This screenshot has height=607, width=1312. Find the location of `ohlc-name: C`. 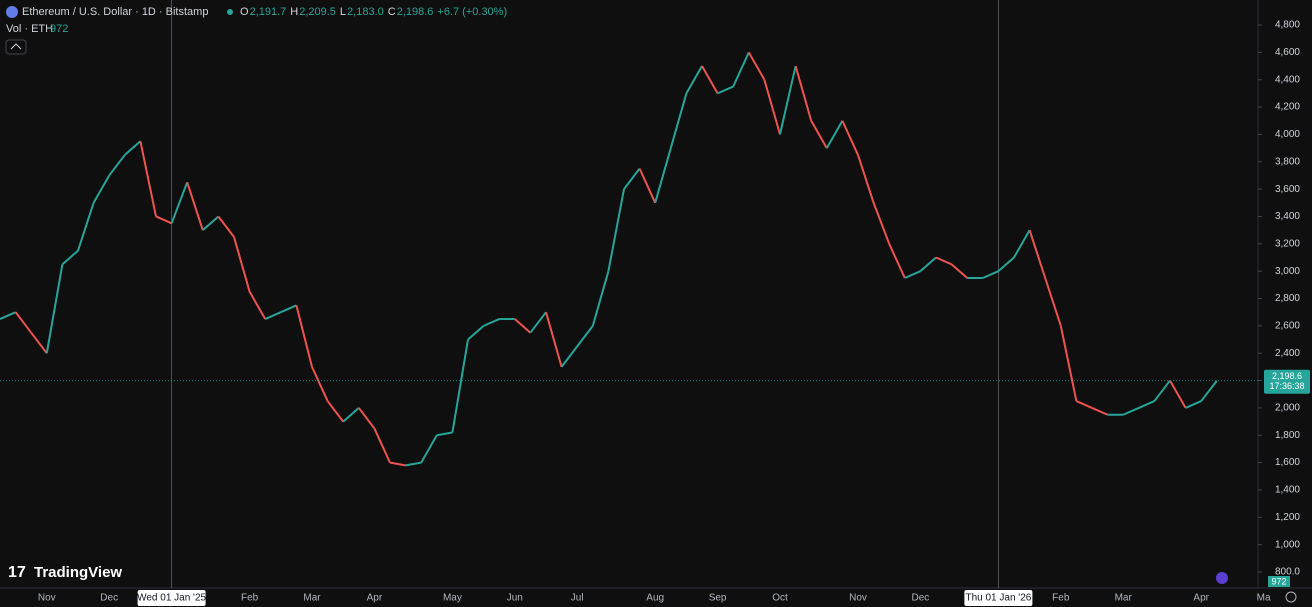

ohlc-name: C is located at coordinates (392, 12).